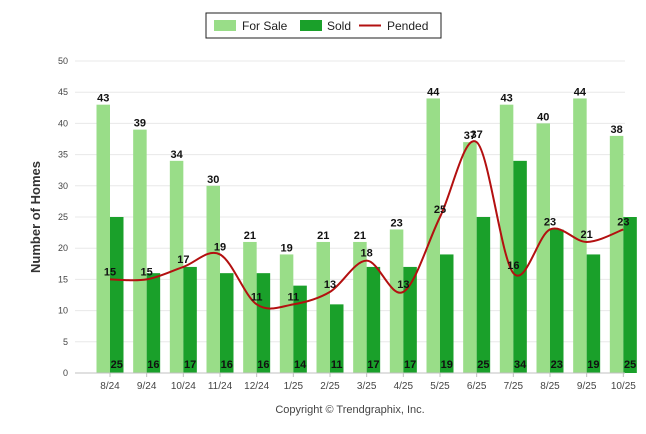  Describe the element at coordinates (63, 311) in the screenshot. I see `y-tick-label: 10` at that location.